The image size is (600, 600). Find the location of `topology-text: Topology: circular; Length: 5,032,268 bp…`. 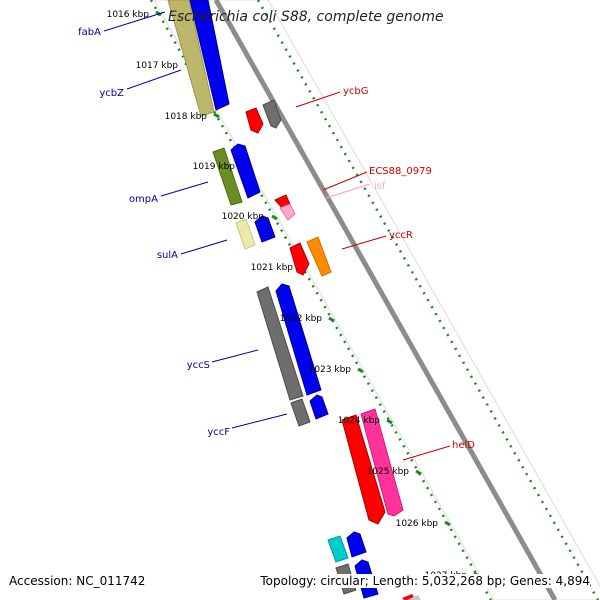

topology-text: Topology: circular; Length: 5,032,268 bp… is located at coordinates (425, 581).